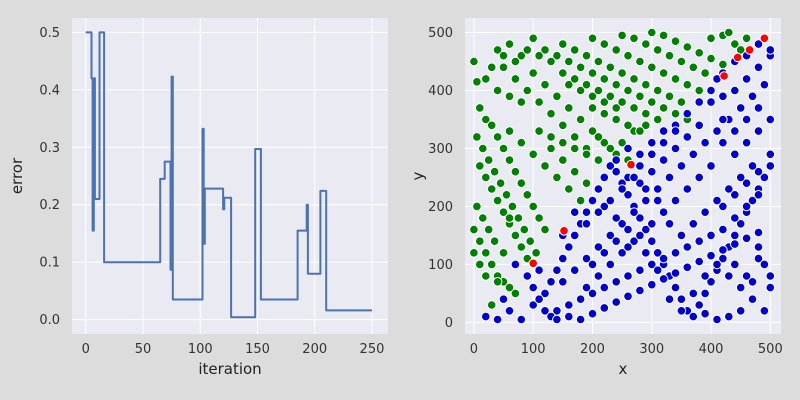  Describe the element at coordinates (651, 349) in the screenshot. I see `x-tick-label: 300` at that location.